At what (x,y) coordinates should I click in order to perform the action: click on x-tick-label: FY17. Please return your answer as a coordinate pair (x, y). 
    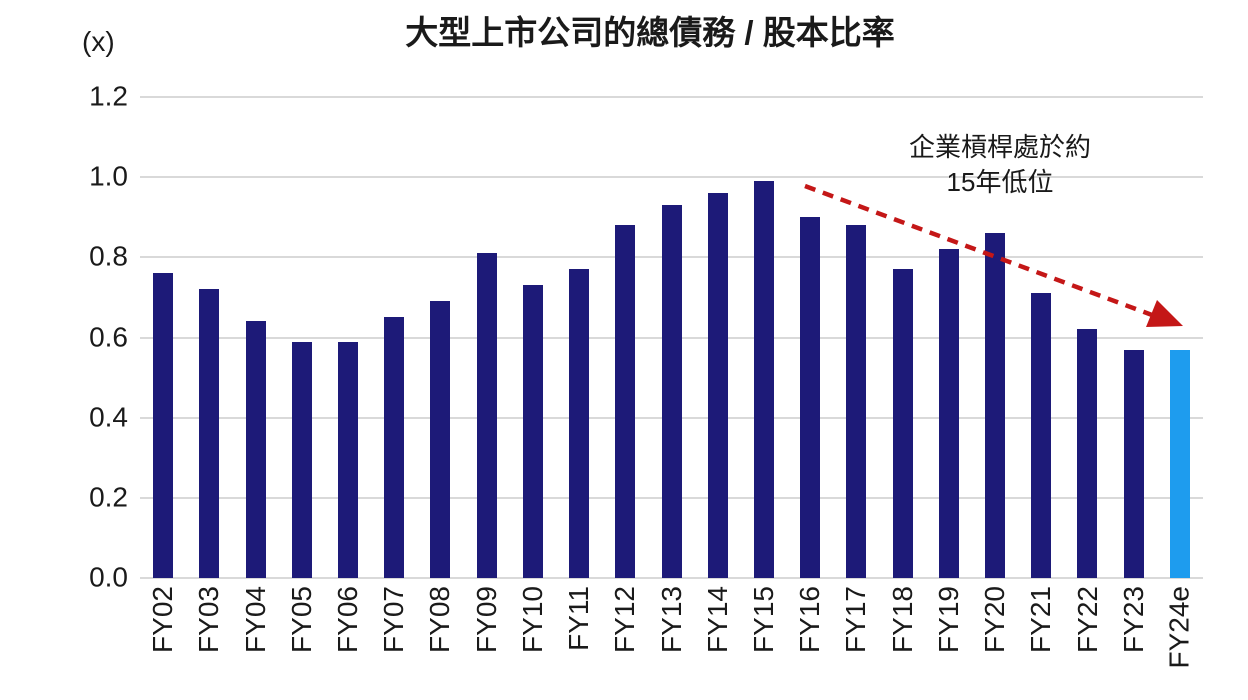
    Looking at the image, I should click on (856, 619).